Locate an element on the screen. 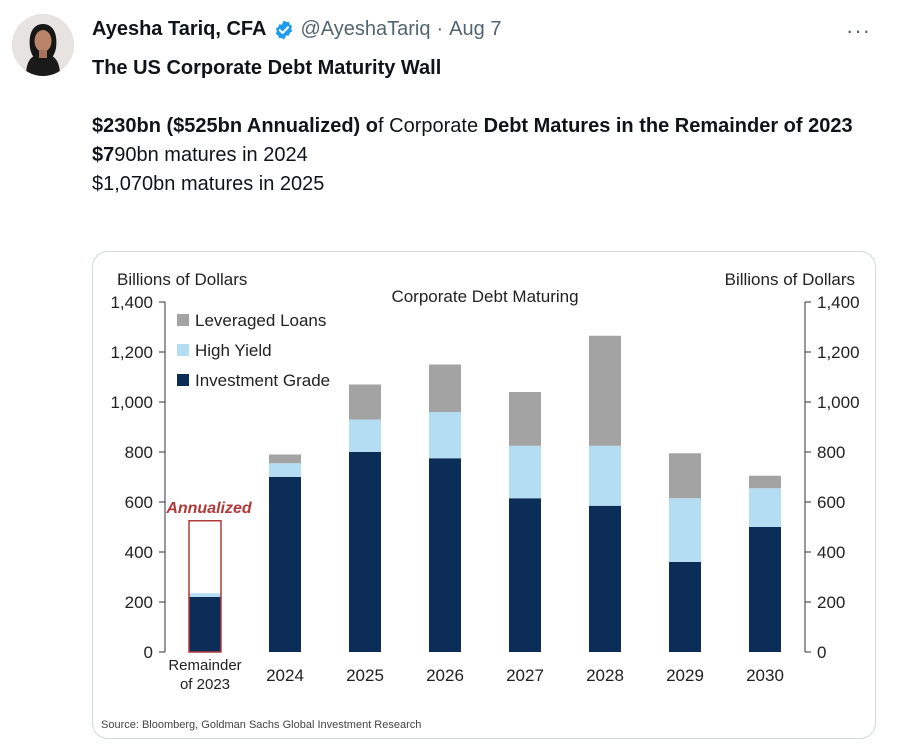  chart-title: Corporate Debt Maturing is located at coordinates (484, 296).